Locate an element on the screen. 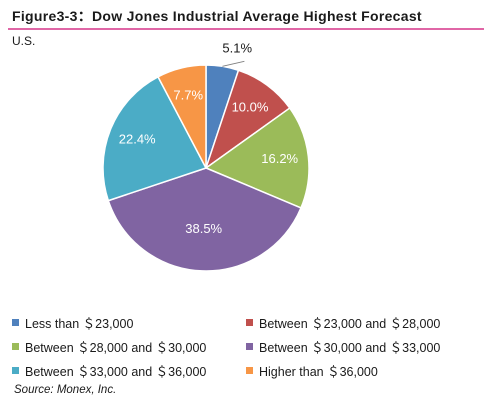  legend-label: Between ＄28,000 and ＄30,000 is located at coordinates (116, 348).